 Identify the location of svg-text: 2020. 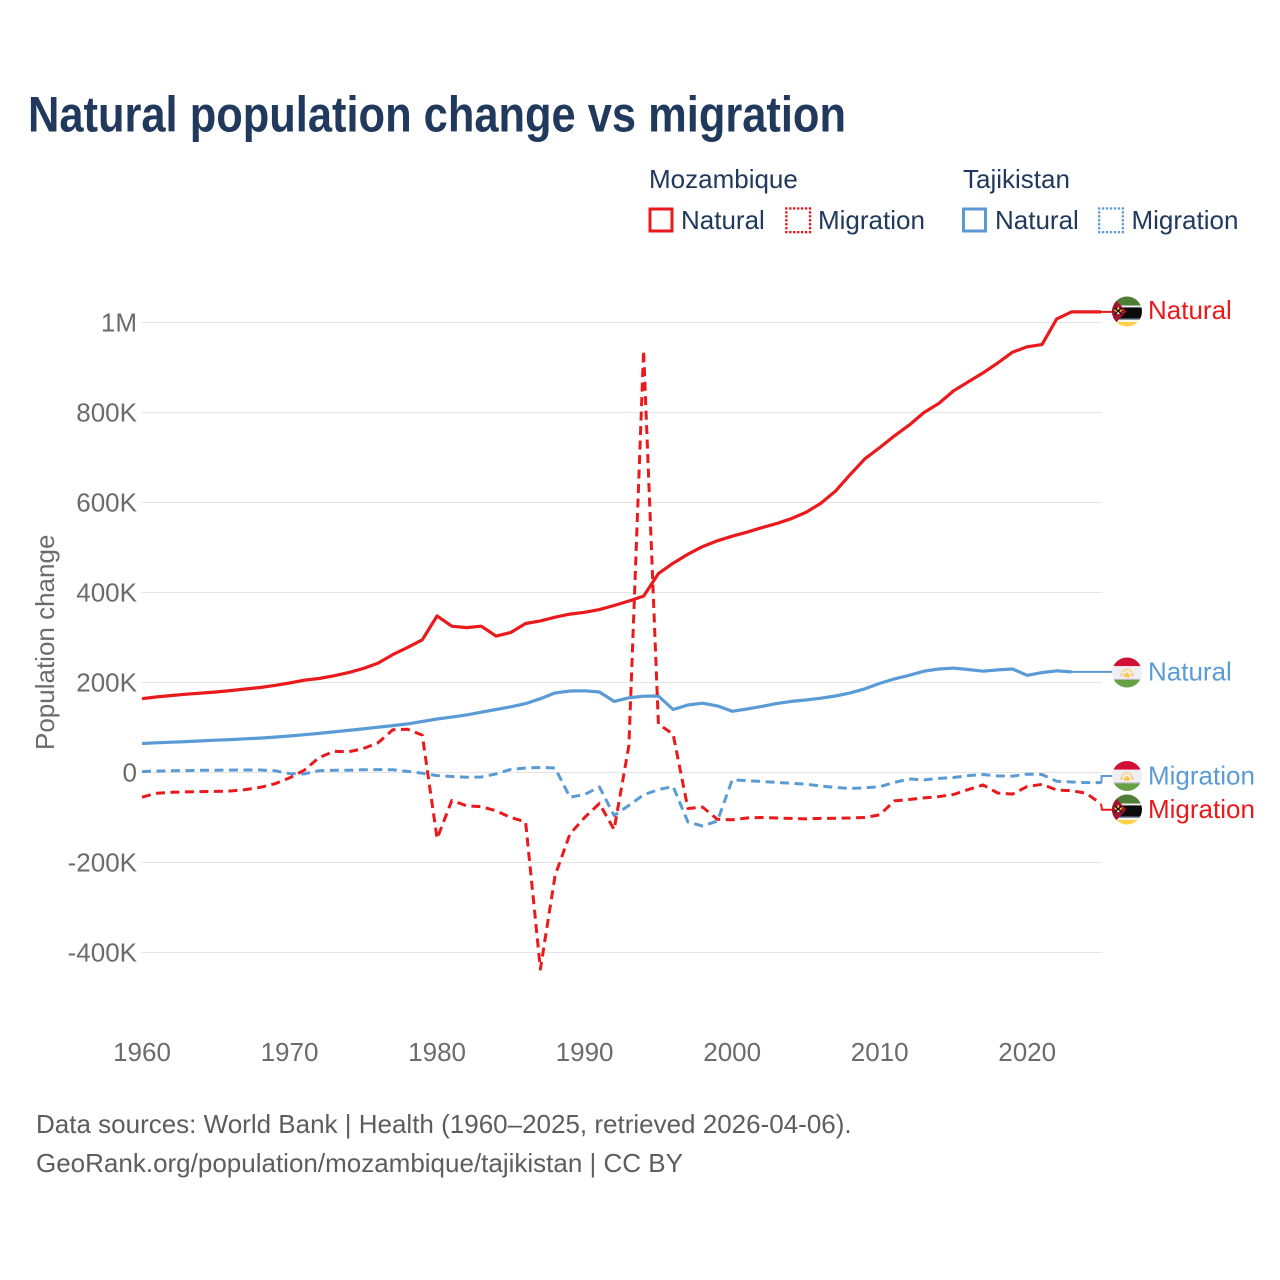
(1027, 1052).